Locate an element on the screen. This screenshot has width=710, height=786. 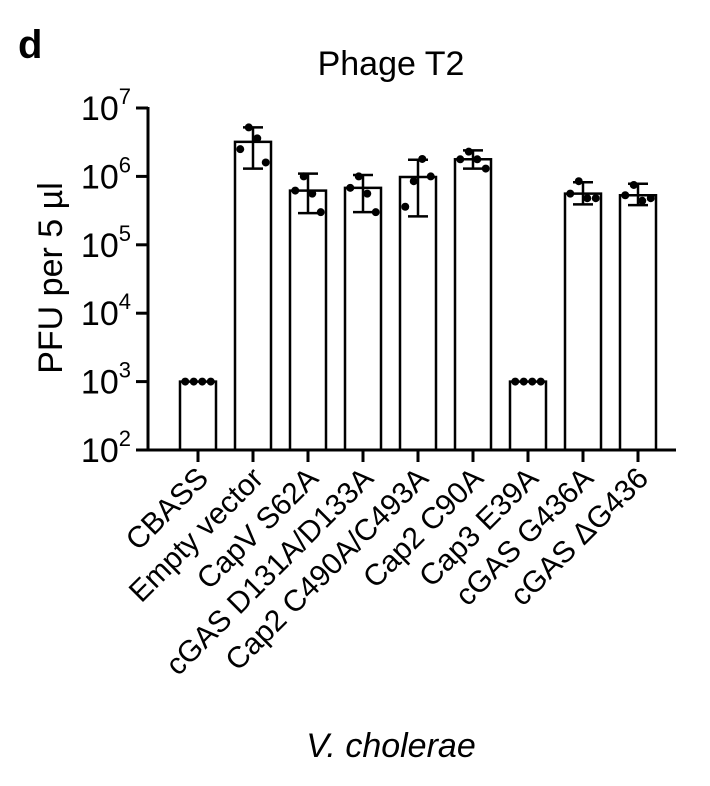
y-axis: 10² 10³ 10⁴ 10⁵ 10⁶ 10⁷ is located at coordinates (115, 277).